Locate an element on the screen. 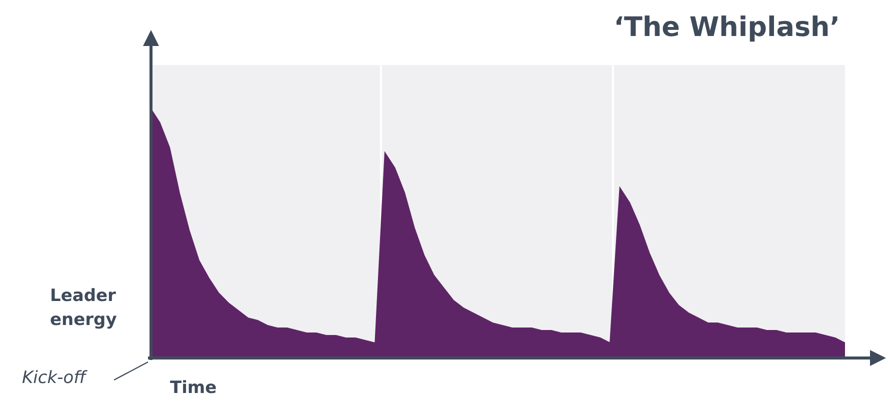 This screenshot has width=888, height=402. x-axis-title: Time is located at coordinates (193, 388).